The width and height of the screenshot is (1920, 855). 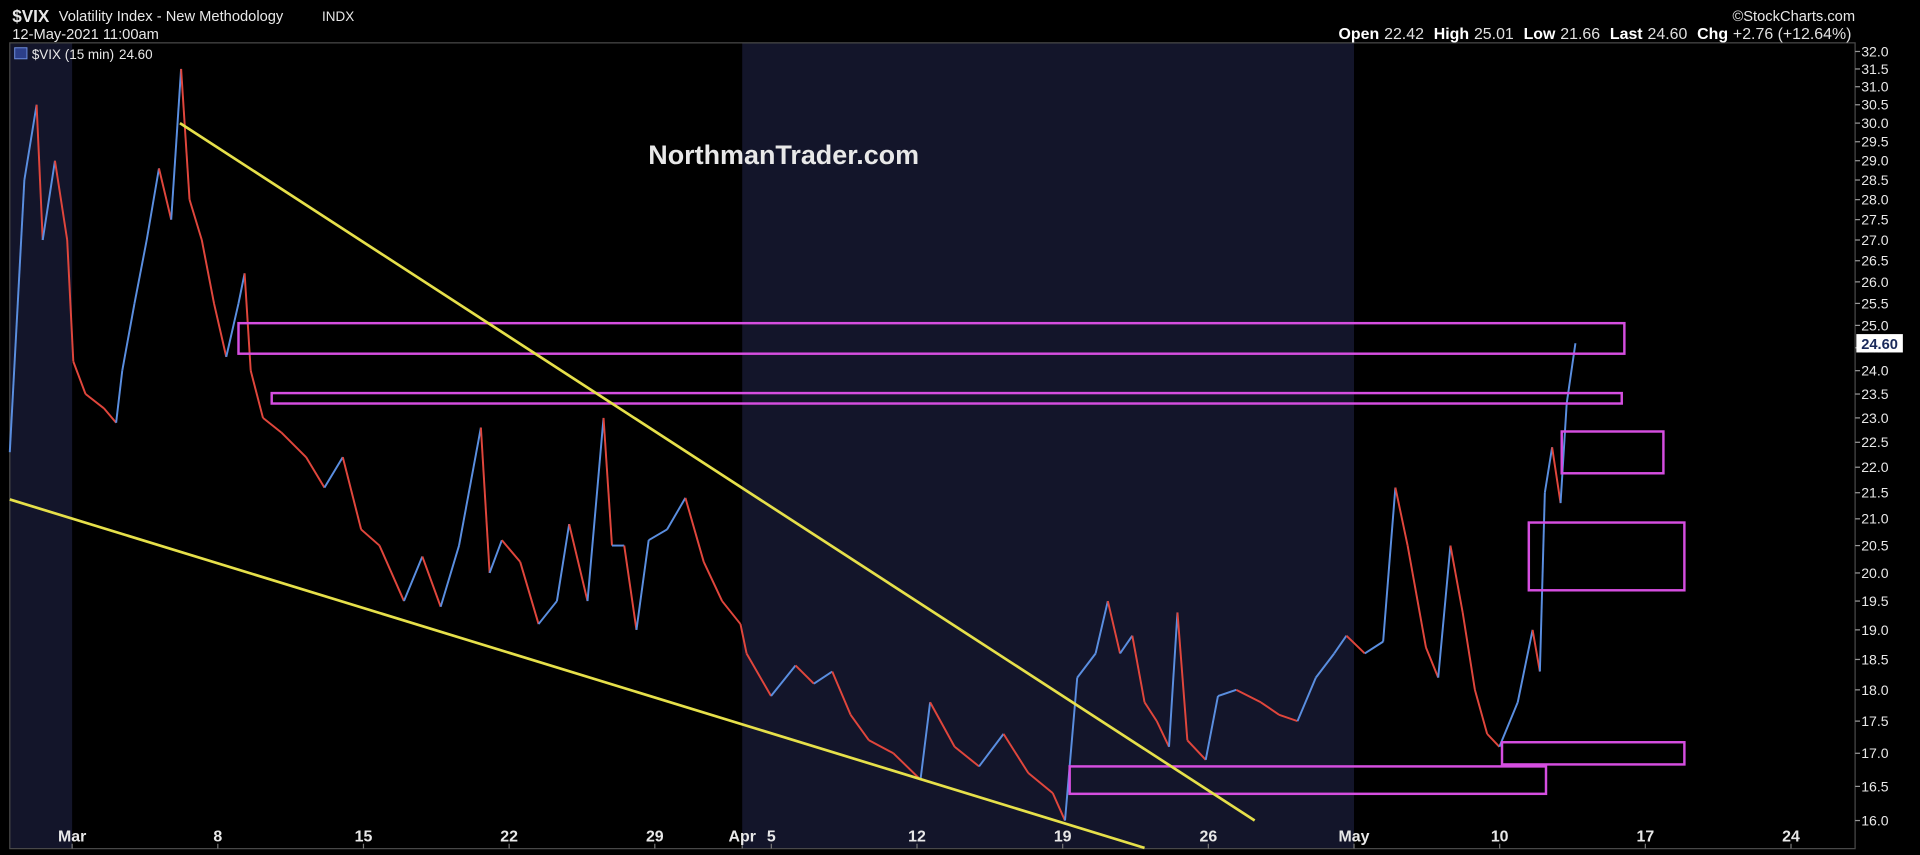 What do you see at coordinates (1792, 34) in the screenshot?
I see `quote-value: +2.76 (+12.64%)` at bounding box center [1792, 34].